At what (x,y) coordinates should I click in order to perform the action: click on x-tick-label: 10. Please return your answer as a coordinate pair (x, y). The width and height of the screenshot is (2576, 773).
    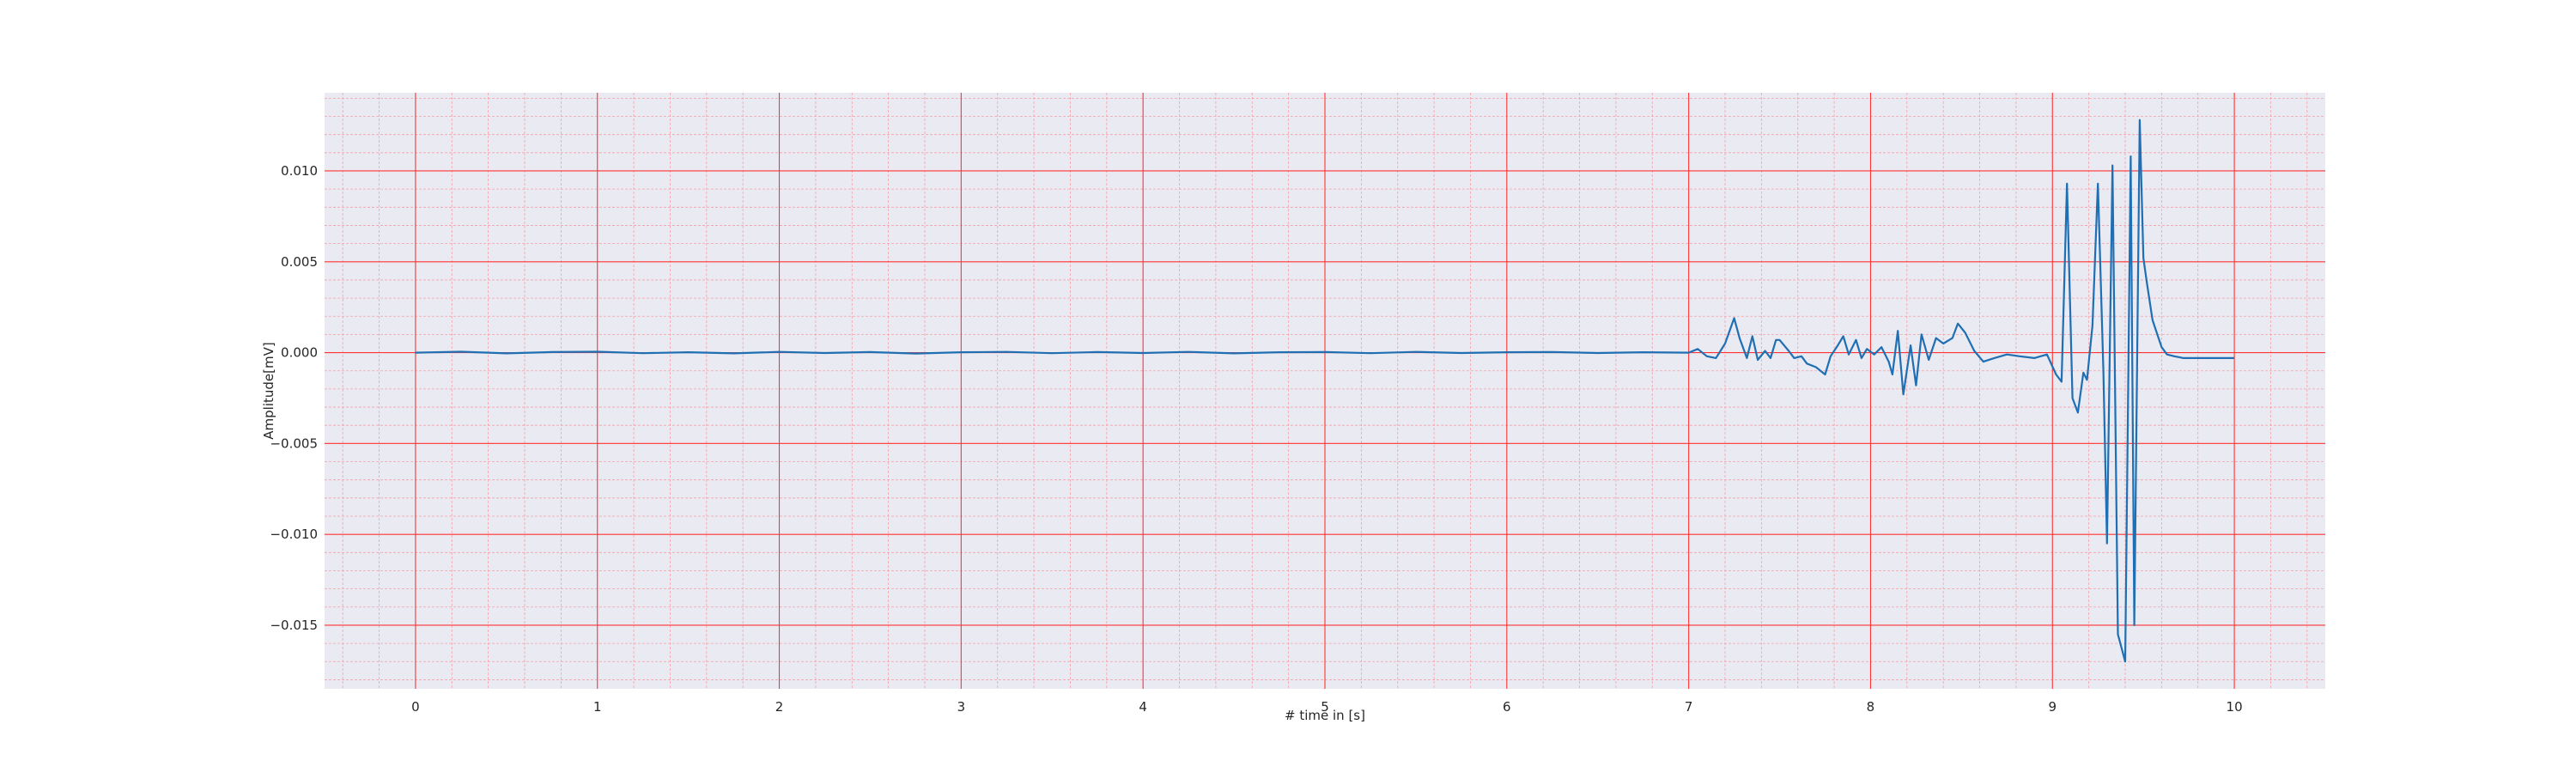
    Looking at the image, I should click on (2235, 707).